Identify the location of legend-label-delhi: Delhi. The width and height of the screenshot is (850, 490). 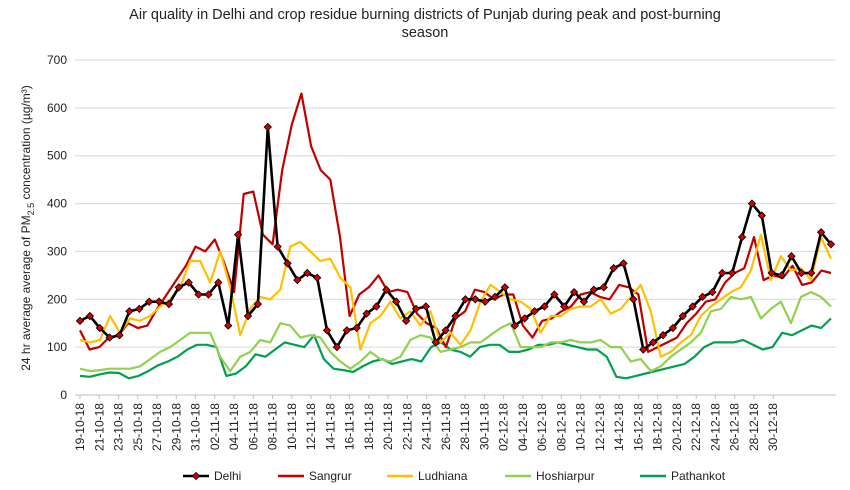
(227, 476).